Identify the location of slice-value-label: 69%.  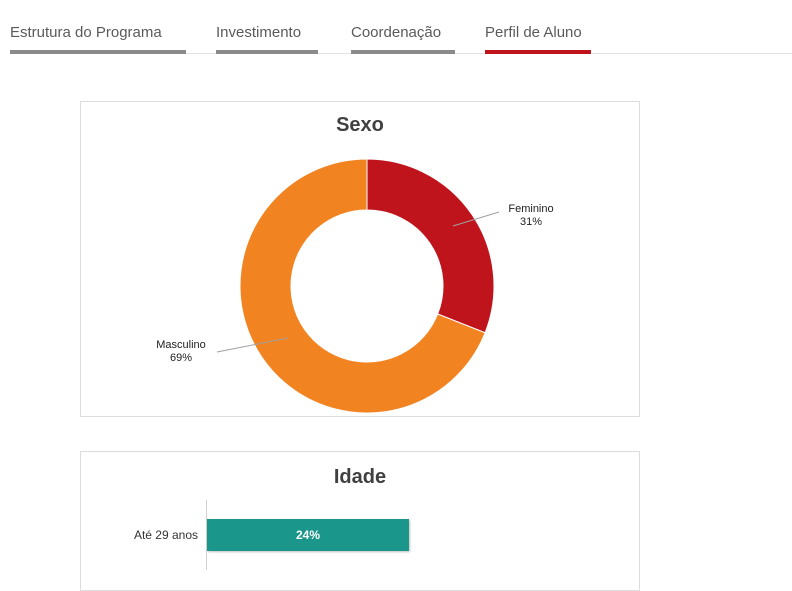
(181, 358).